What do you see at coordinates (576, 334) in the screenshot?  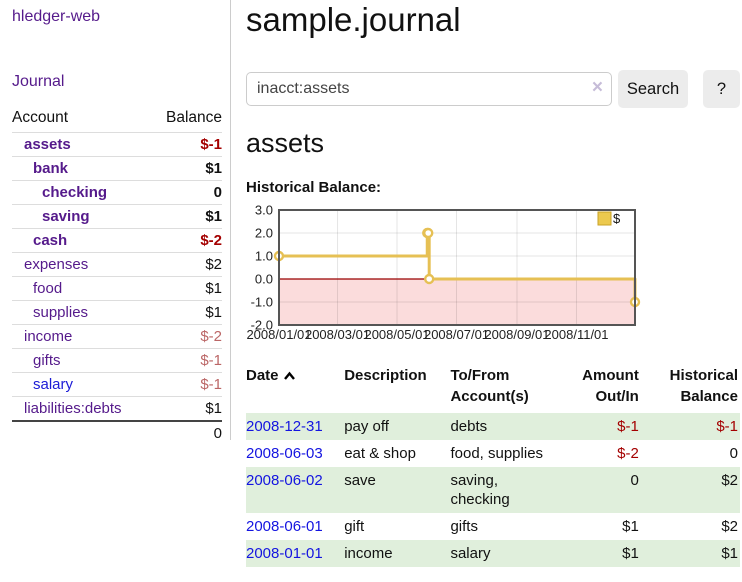 I see `svg-text: 2008/11/01` at bounding box center [576, 334].